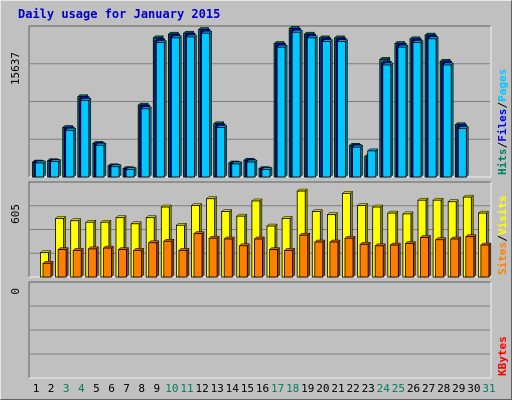  I want to click on x-tick-label: 21, so click(337, 388).